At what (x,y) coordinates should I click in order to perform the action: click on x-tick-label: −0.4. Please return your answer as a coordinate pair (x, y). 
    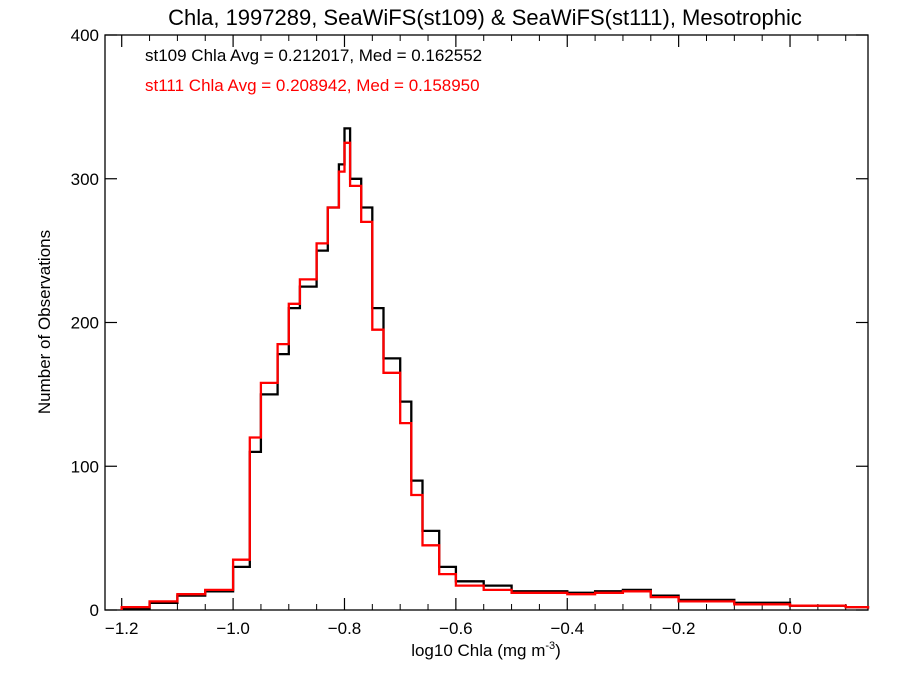
    Looking at the image, I should click on (567, 628).